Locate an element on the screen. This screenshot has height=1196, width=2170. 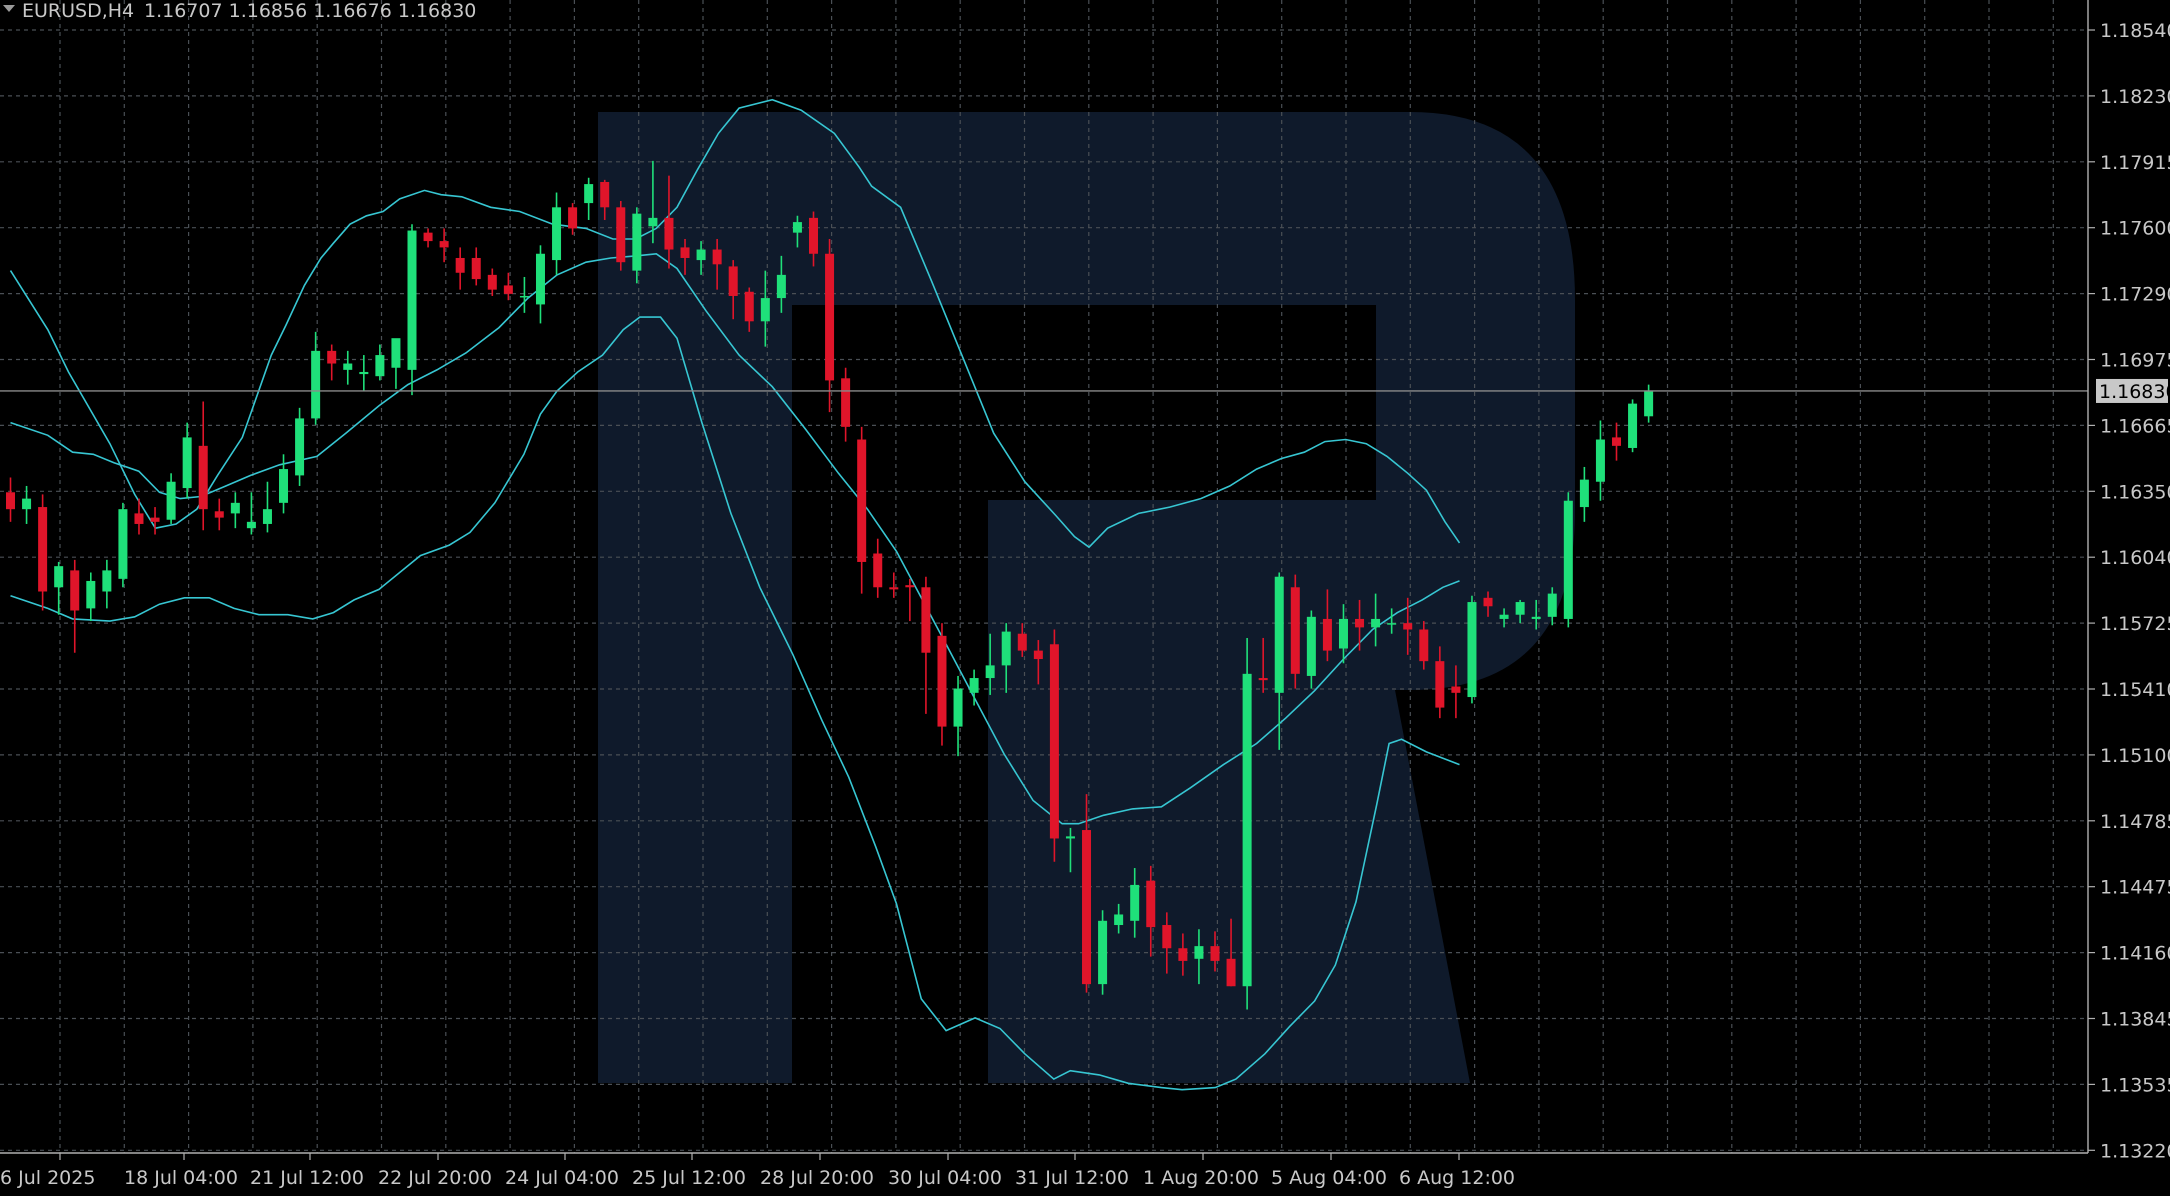
symbol-label: EURUSD,H4 is located at coordinates (78, 11).